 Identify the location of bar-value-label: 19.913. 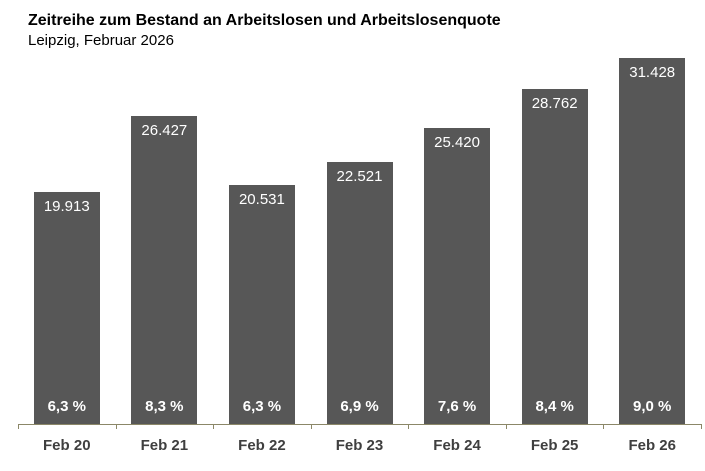
(66, 206).